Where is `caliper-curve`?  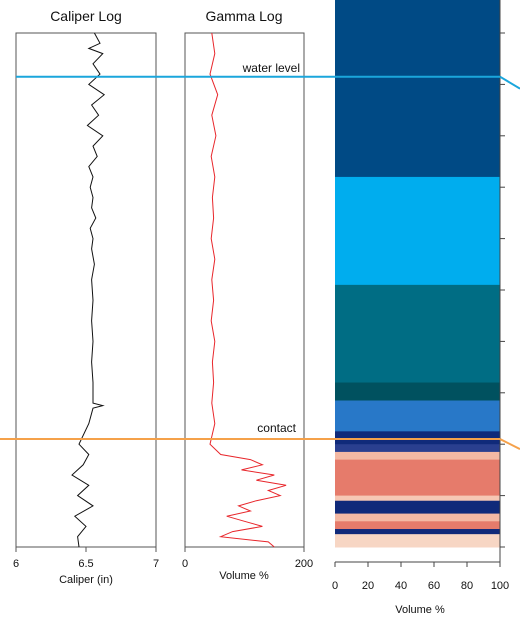
caliper-curve is located at coordinates (88, 290).